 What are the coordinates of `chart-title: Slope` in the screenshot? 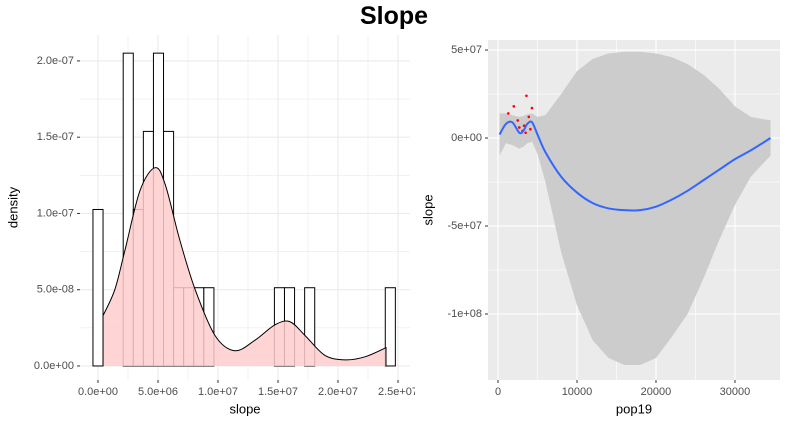 It's located at (394, 16).